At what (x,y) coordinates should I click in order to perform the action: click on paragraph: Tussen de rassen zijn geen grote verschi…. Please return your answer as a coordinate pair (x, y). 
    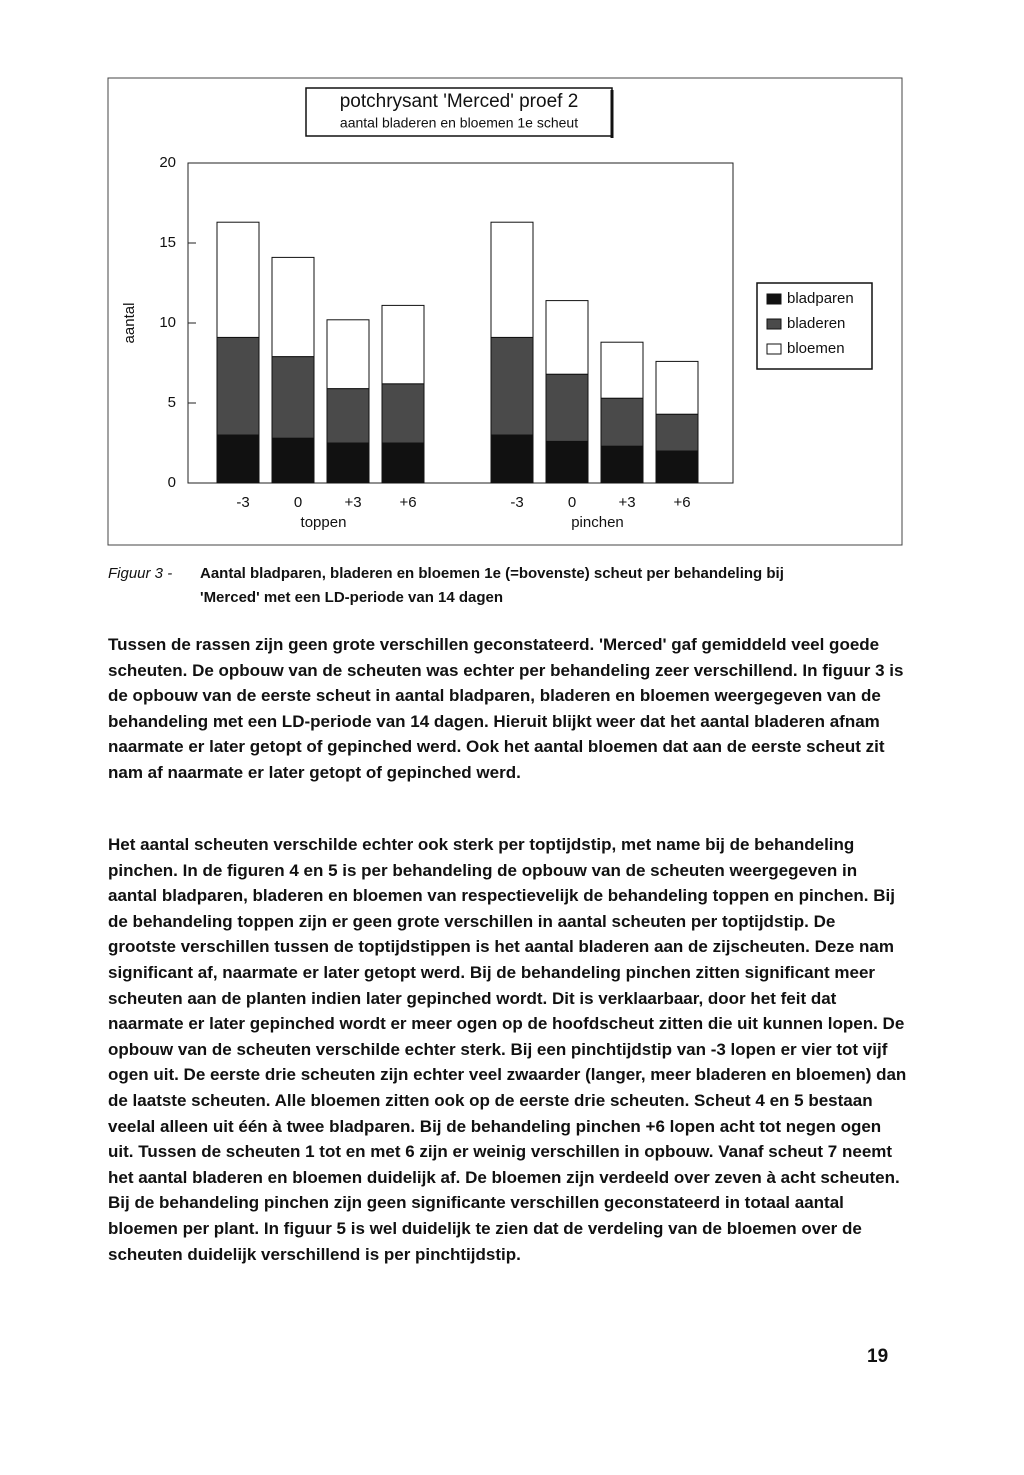
    Looking at the image, I should click on (506, 708).